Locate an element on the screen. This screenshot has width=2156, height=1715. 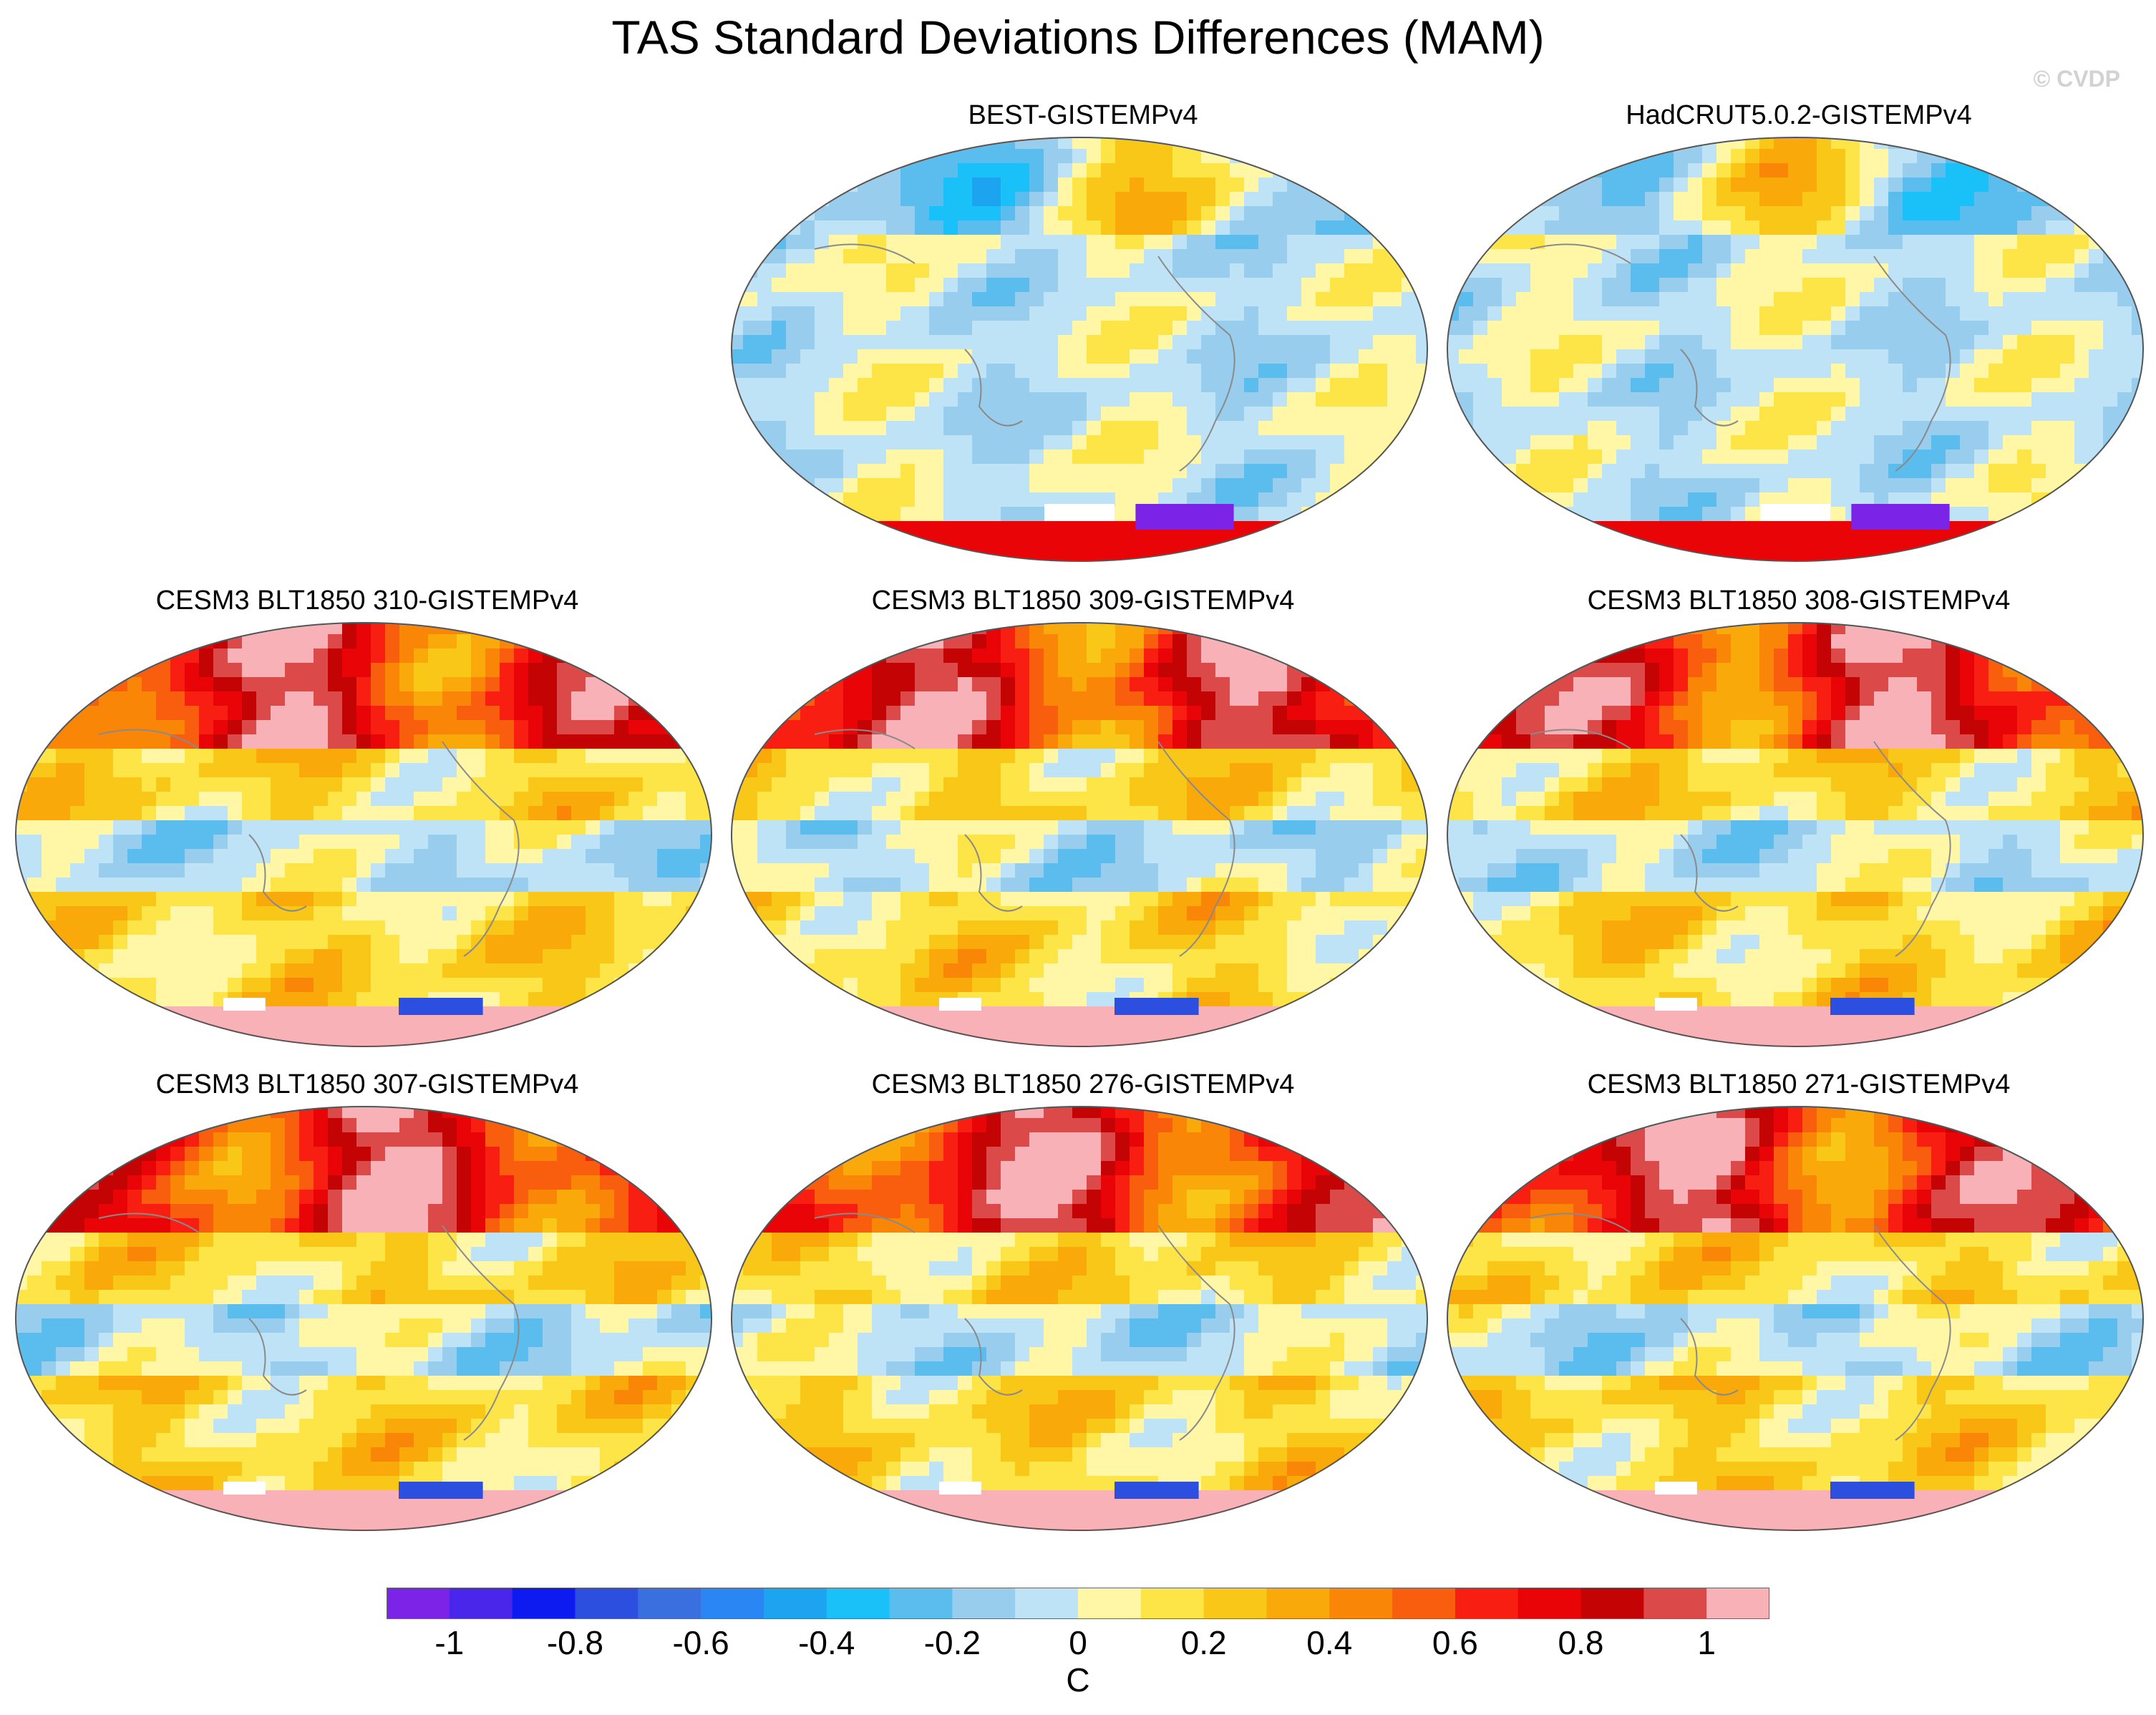
panel-title: CESM3 BLT1850 307-GISTEMPv4 is located at coordinates (367, 1084).